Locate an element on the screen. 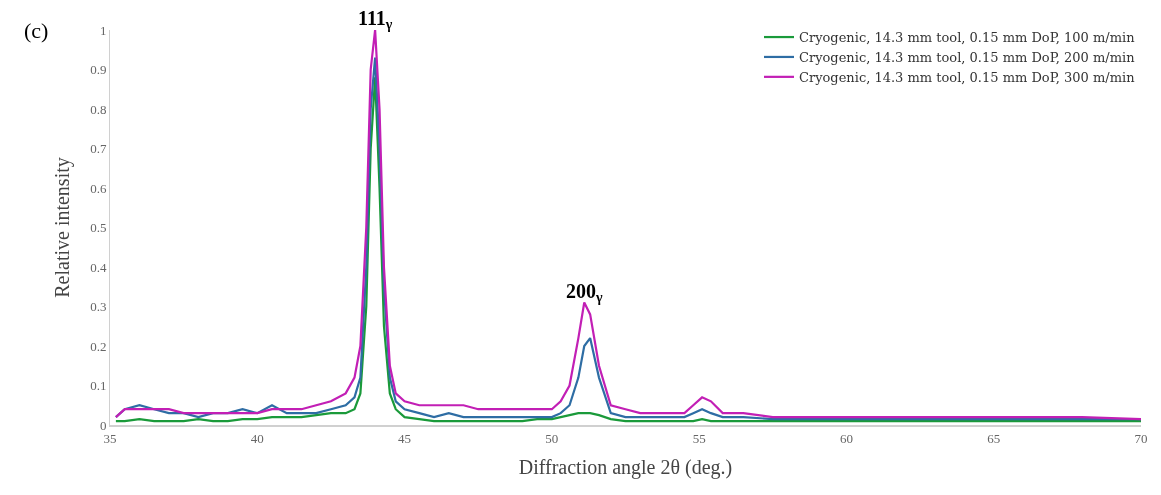  legend-label: Cryogenic, 14.3 mm tool, 0.15 mm DoP, 300 m/min is located at coordinates (967, 77).